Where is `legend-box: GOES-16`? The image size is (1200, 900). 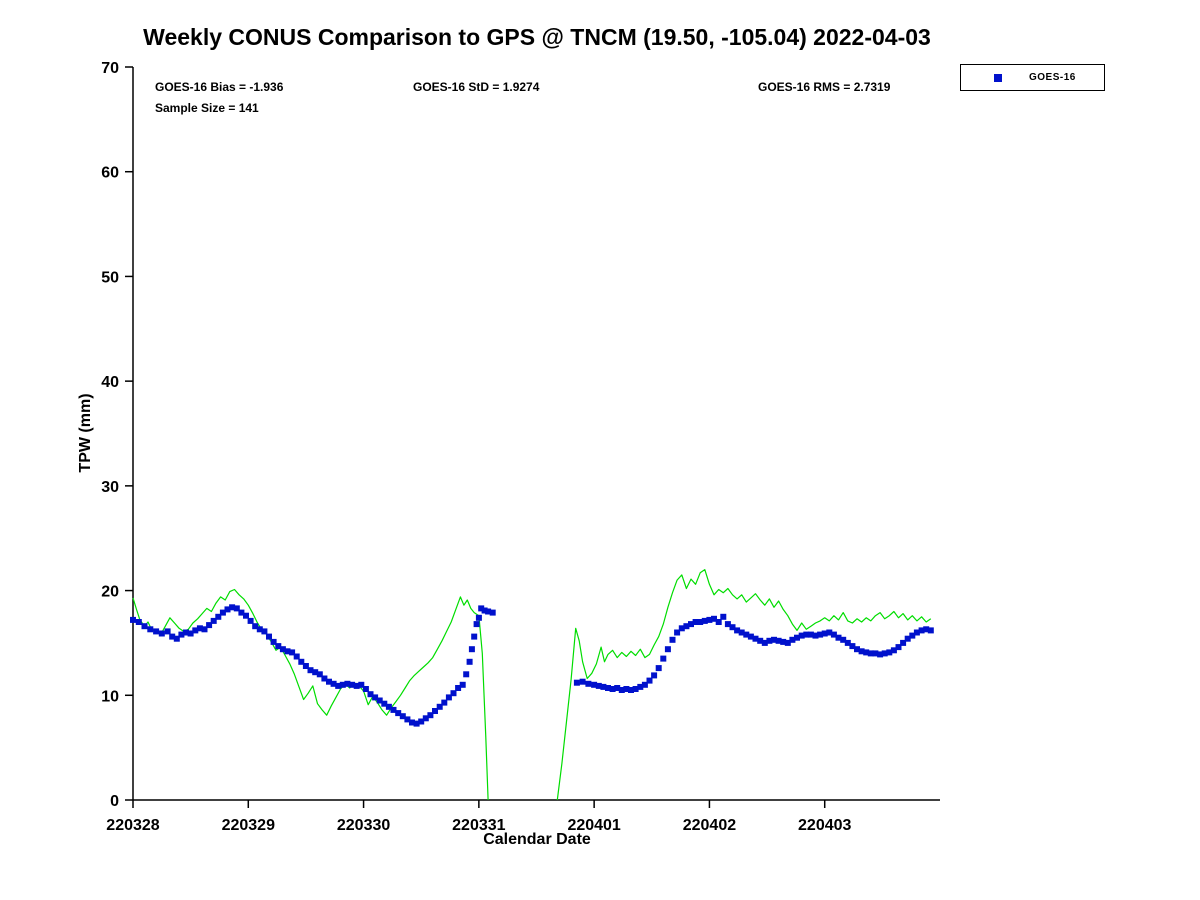
legend-box: GOES-16 is located at coordinates (1032, 77).